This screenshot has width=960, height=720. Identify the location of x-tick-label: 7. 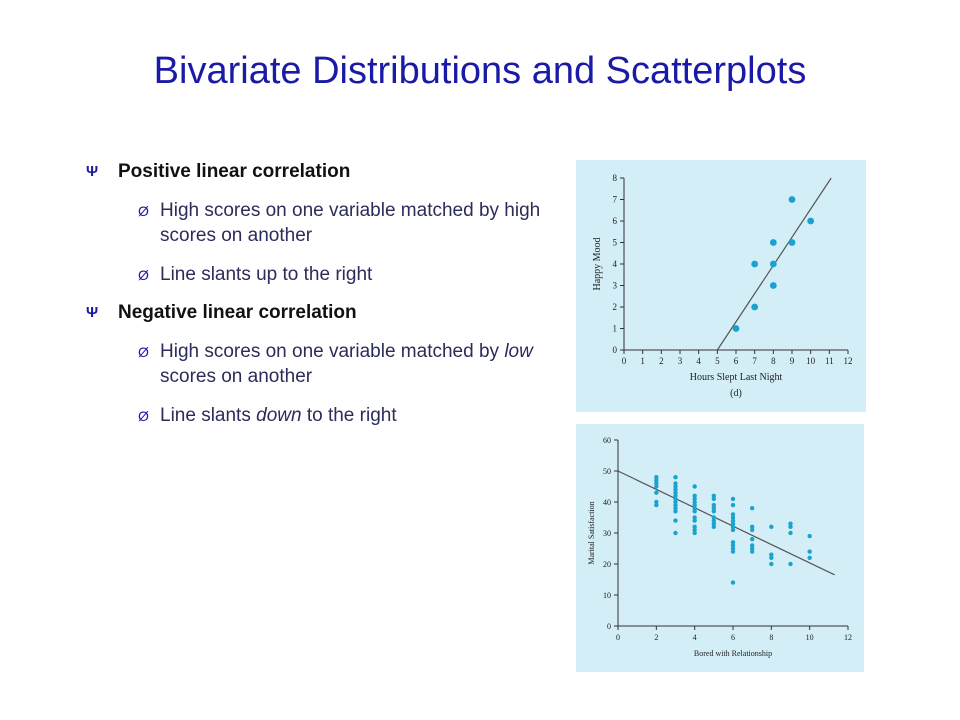
(754, 361).